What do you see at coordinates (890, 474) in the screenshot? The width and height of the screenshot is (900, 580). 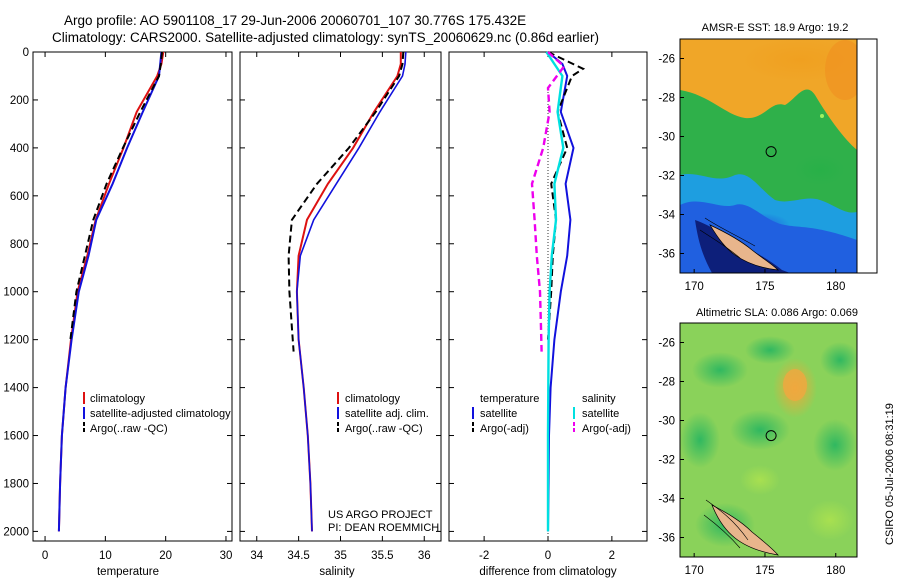 I see `credit-stamp: CSIRO 05-Jul-2006 08:31:19` at bounding box center [890, 474].